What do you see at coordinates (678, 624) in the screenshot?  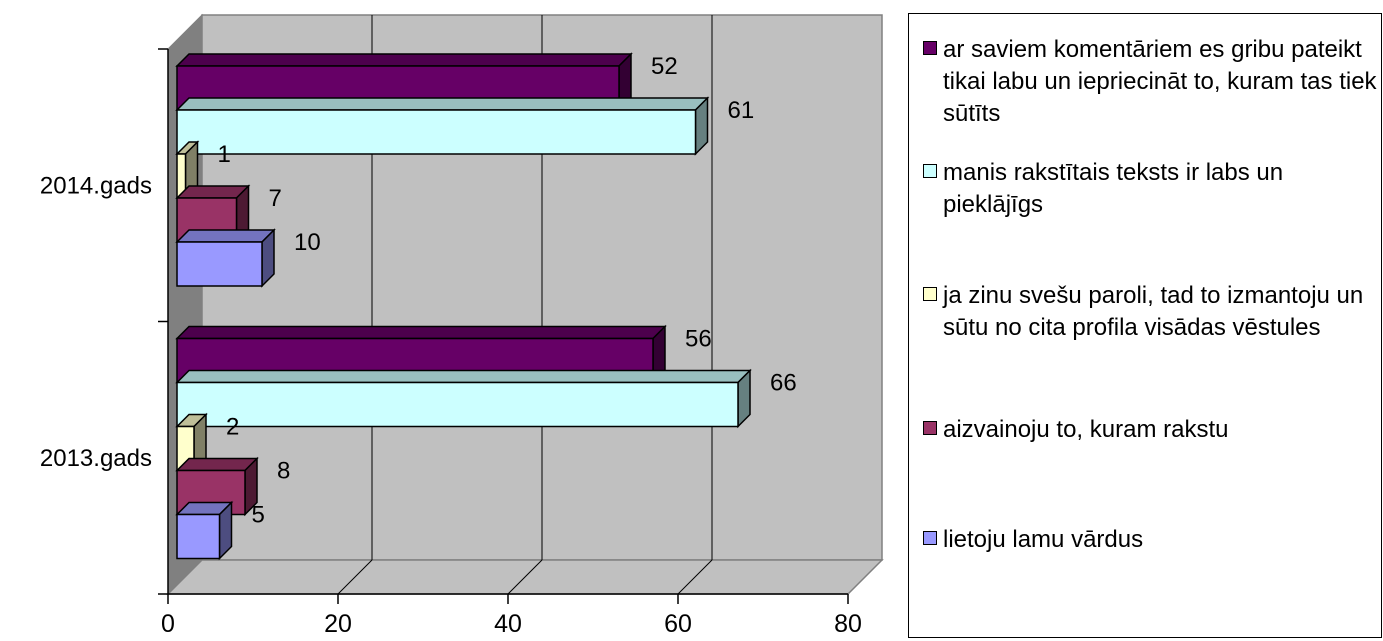 I see `tick-label: 60` at bounding box center [678, 624].